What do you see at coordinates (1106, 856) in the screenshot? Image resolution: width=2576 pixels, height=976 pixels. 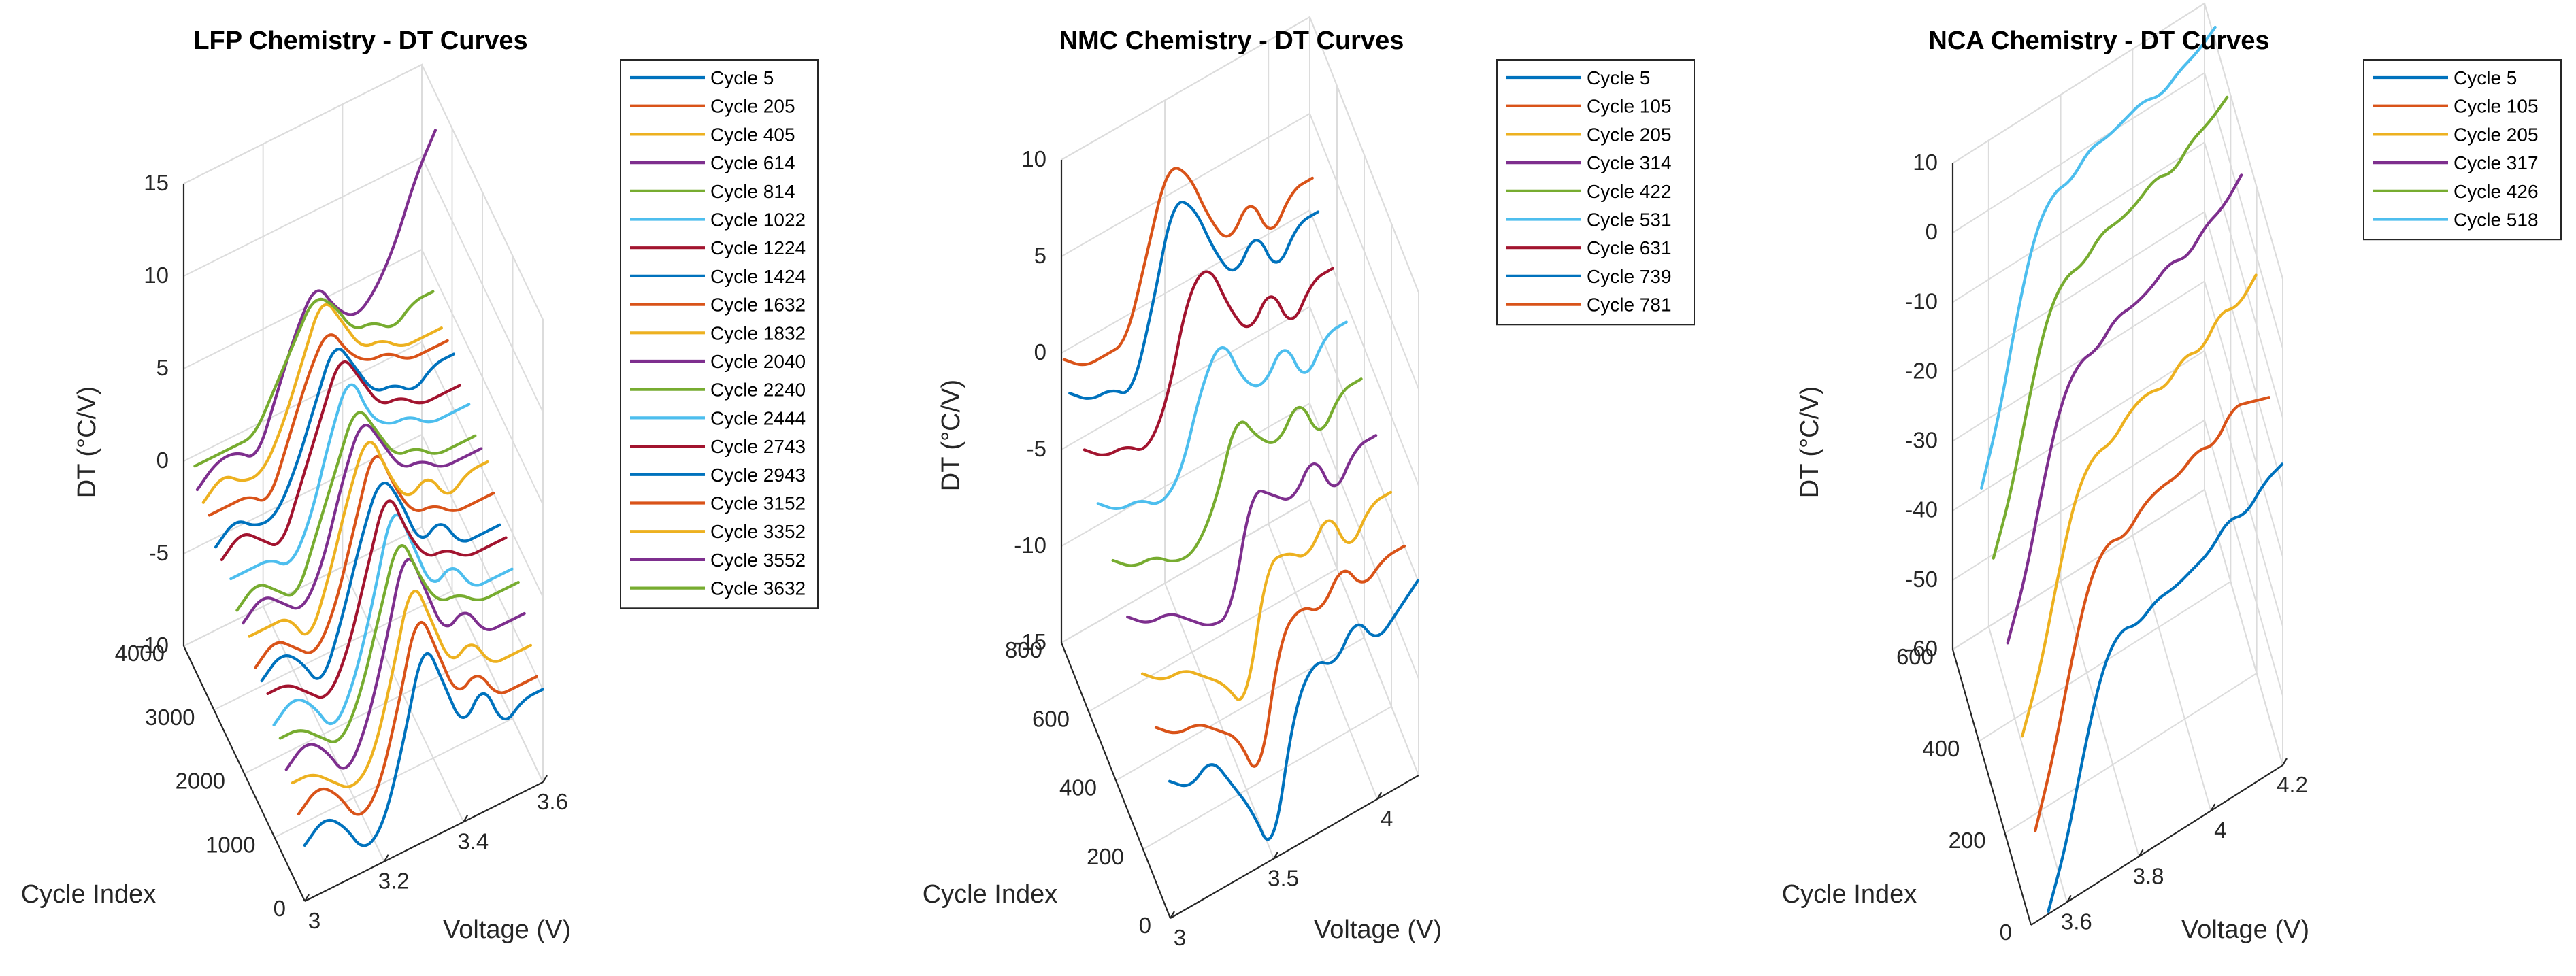 I see `panel2-y-tick-label: 200` at bounding box center [1106, 856].